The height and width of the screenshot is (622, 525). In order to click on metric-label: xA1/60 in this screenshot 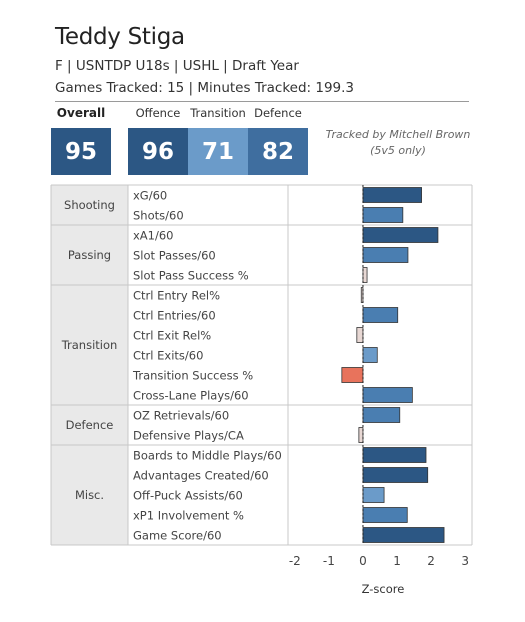, I will do `click(153, 236)`.